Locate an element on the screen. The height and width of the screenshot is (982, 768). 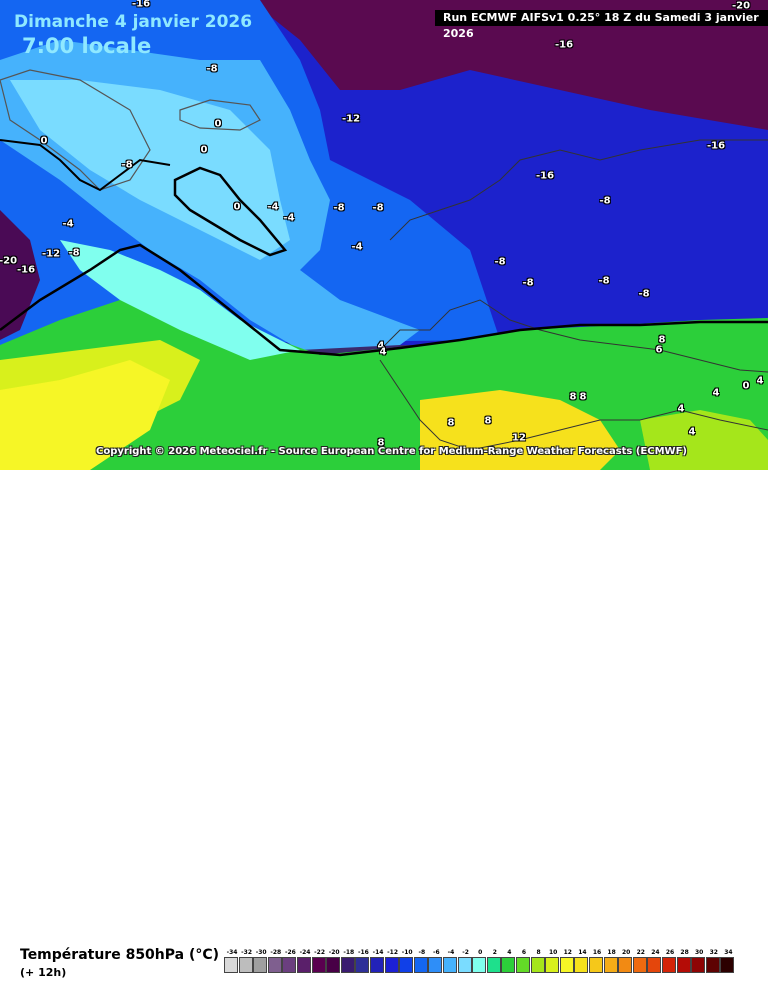
coastline-africa is located at coordinates (573, 405).